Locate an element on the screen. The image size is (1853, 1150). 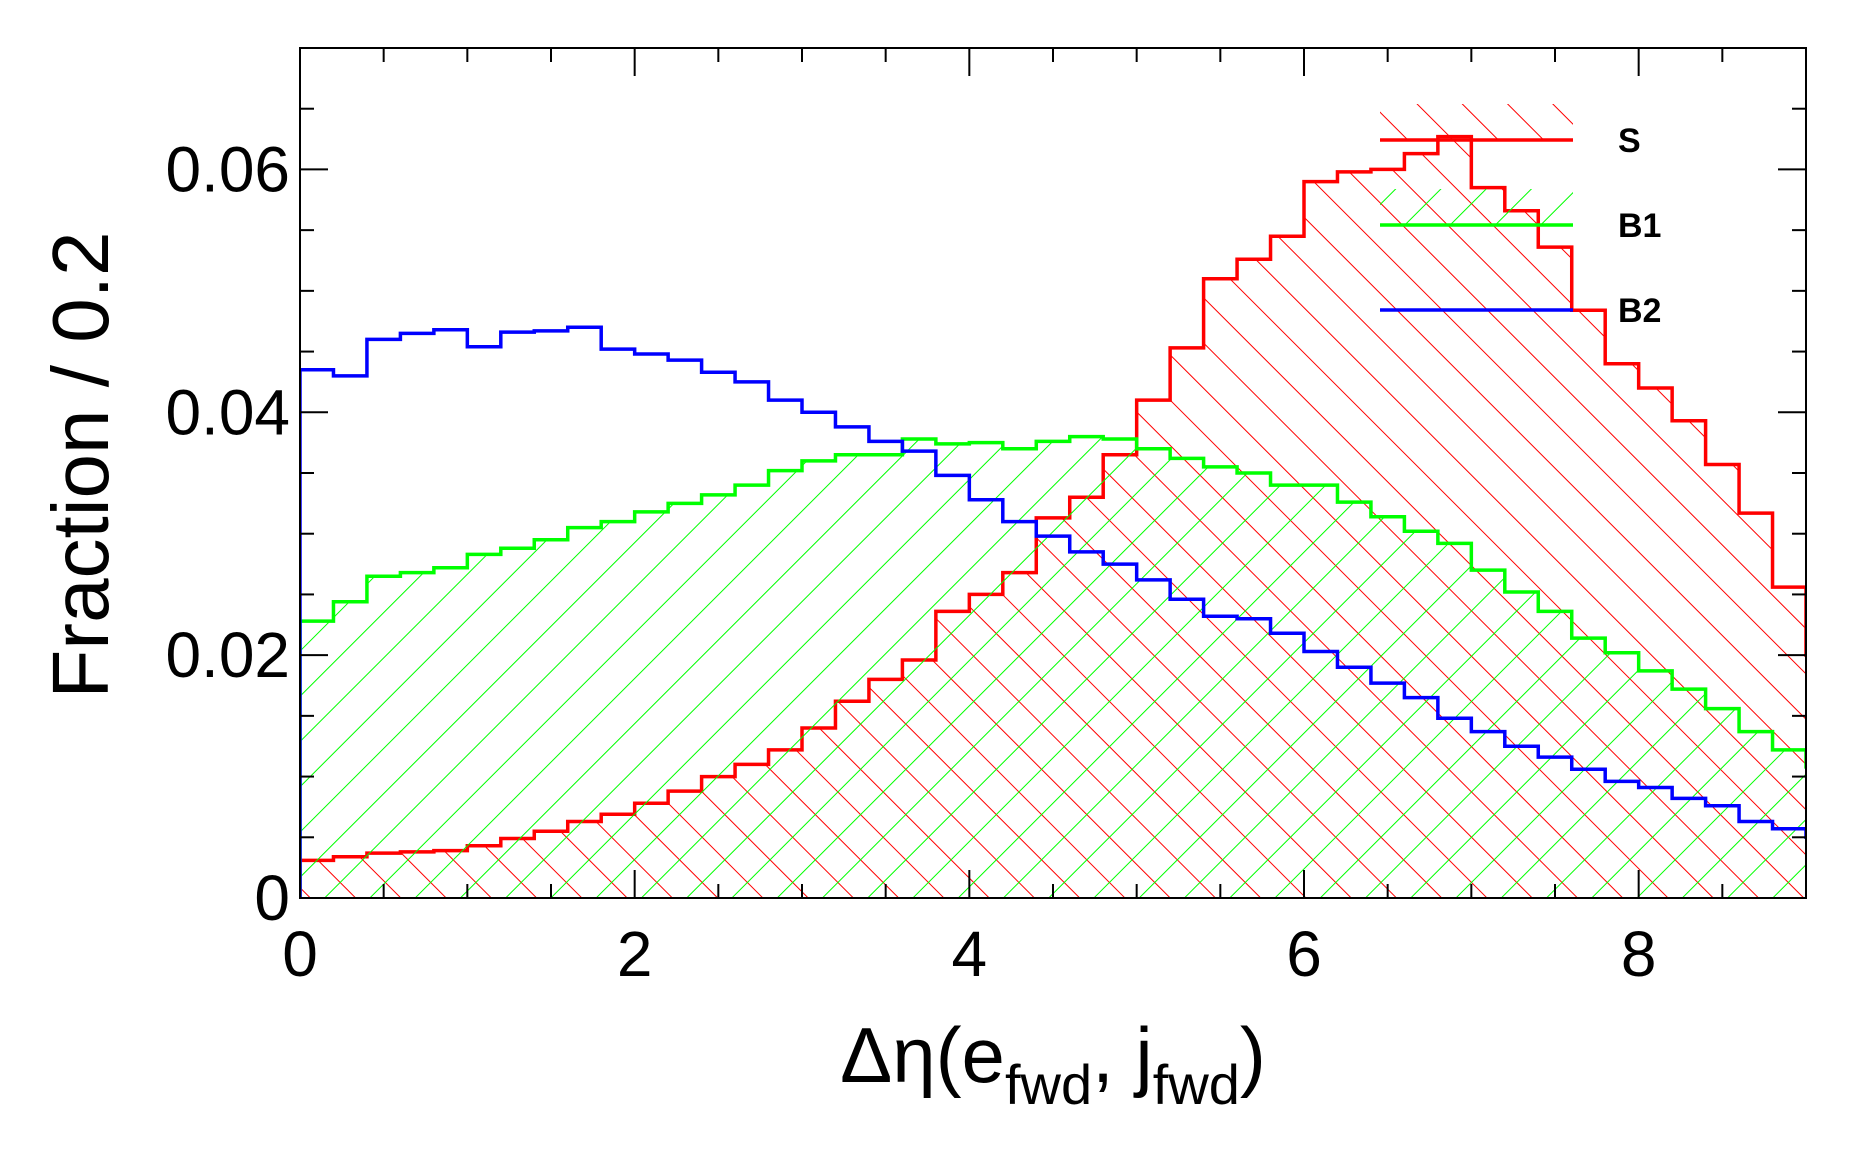
x-axis-title: Δη(efwd, jfwd) is located at coordinates (1053, 1063).